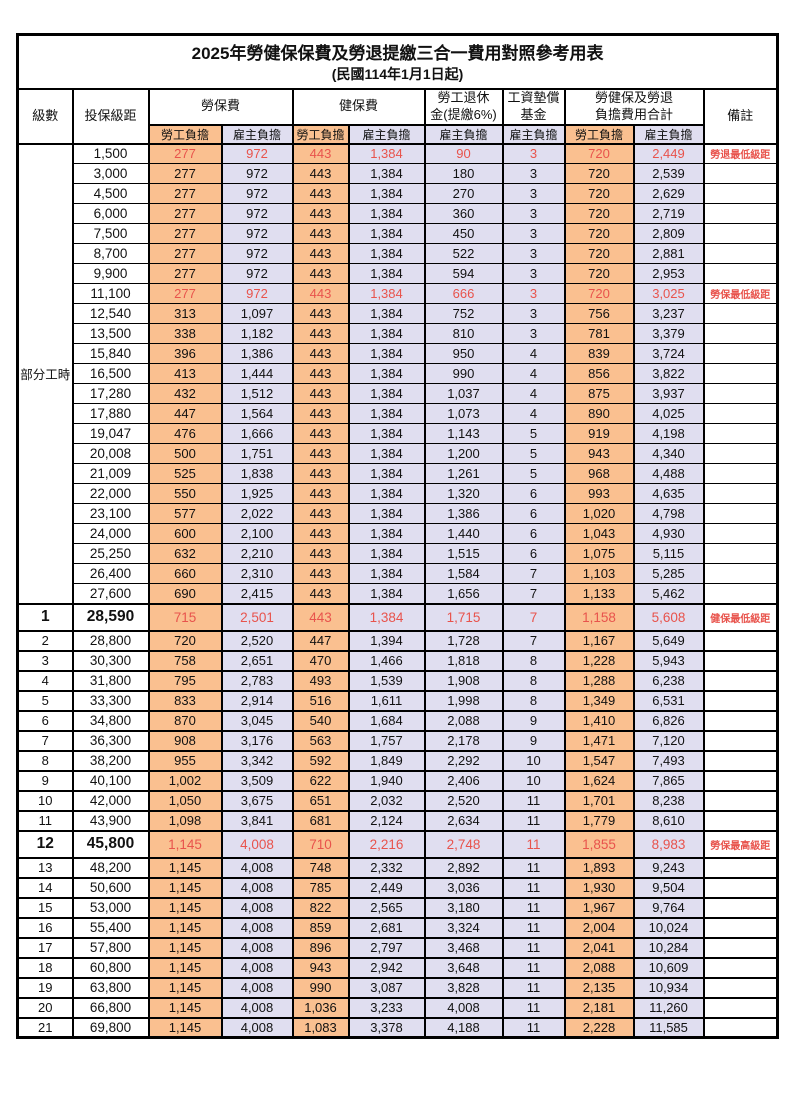 The width and height of the screenshot is (791, 1120). What do you see at coordinates (386, 987) in the screenshot?
I see `fee-cell: 3,087` at bounding box center [386, 987].